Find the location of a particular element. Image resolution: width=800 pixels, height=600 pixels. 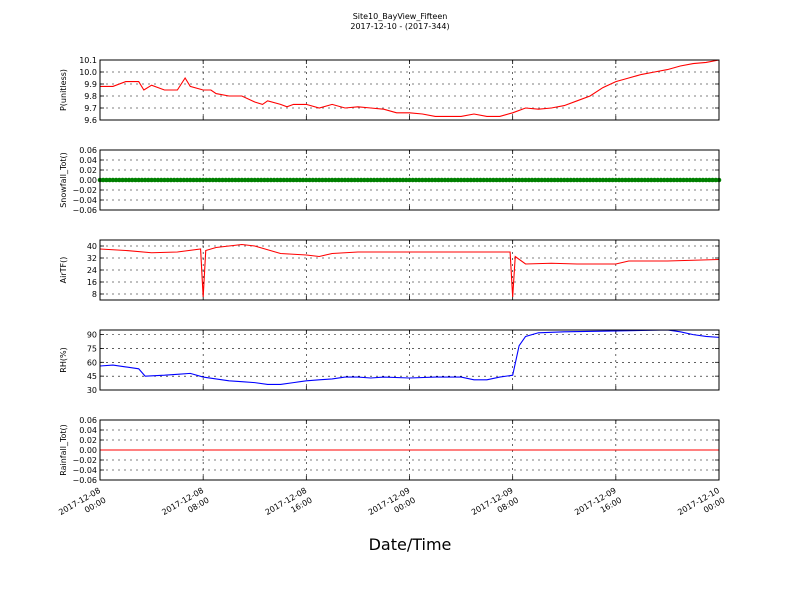

panel-2: 8 16 24 32 40 AirTF() is located at coordinates (389, 270).